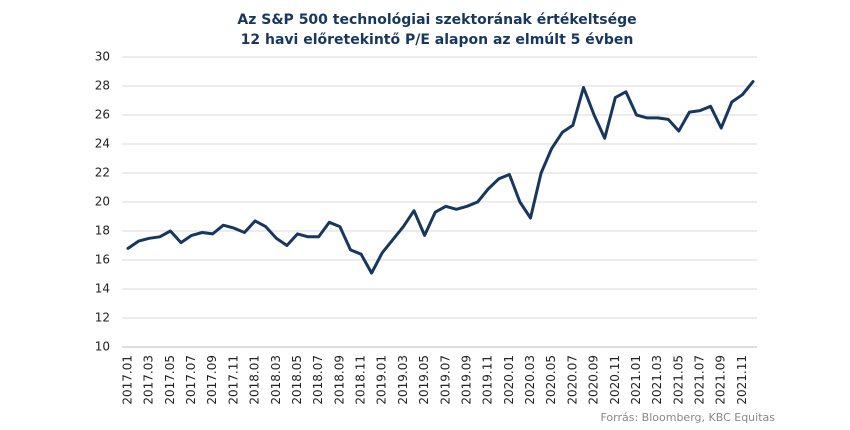 This screenshot has width=850, height=430. What do you see at coordinates (530, 380) in the screenshot?
I see `x-tick-label: 2020.03` at bounding box center [530, 380].